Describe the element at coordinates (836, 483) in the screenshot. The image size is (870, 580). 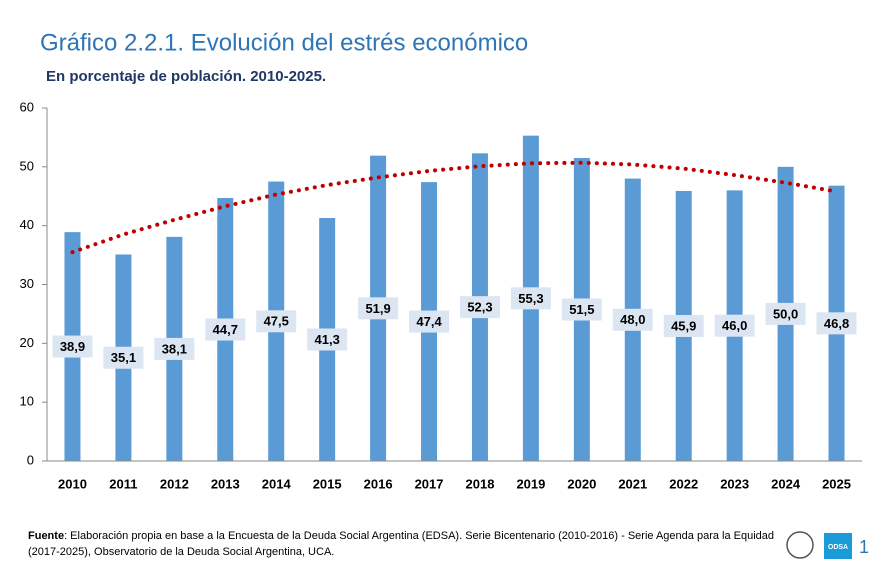
I see `x-tick-label: 2025` at that location.